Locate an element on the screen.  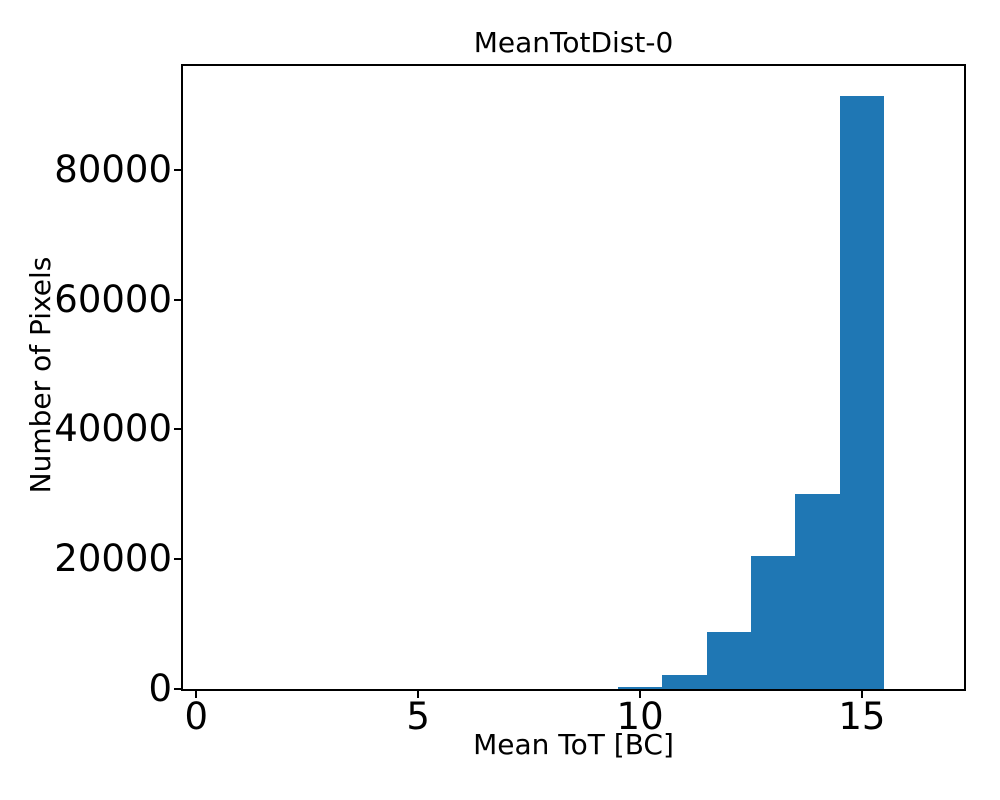
x-tick-label: 10 is located at coordinates (640, 716).